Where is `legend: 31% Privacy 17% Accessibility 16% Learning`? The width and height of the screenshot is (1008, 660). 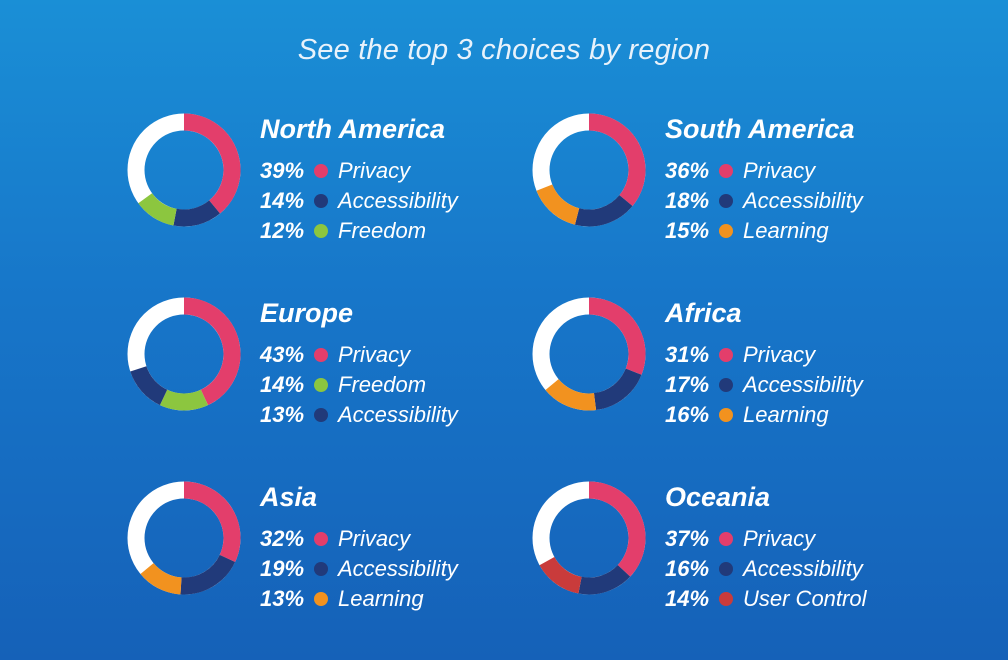 legend: 31% Privacy 17% Accessibility 16% Learning is located at coordinates (764, 385).